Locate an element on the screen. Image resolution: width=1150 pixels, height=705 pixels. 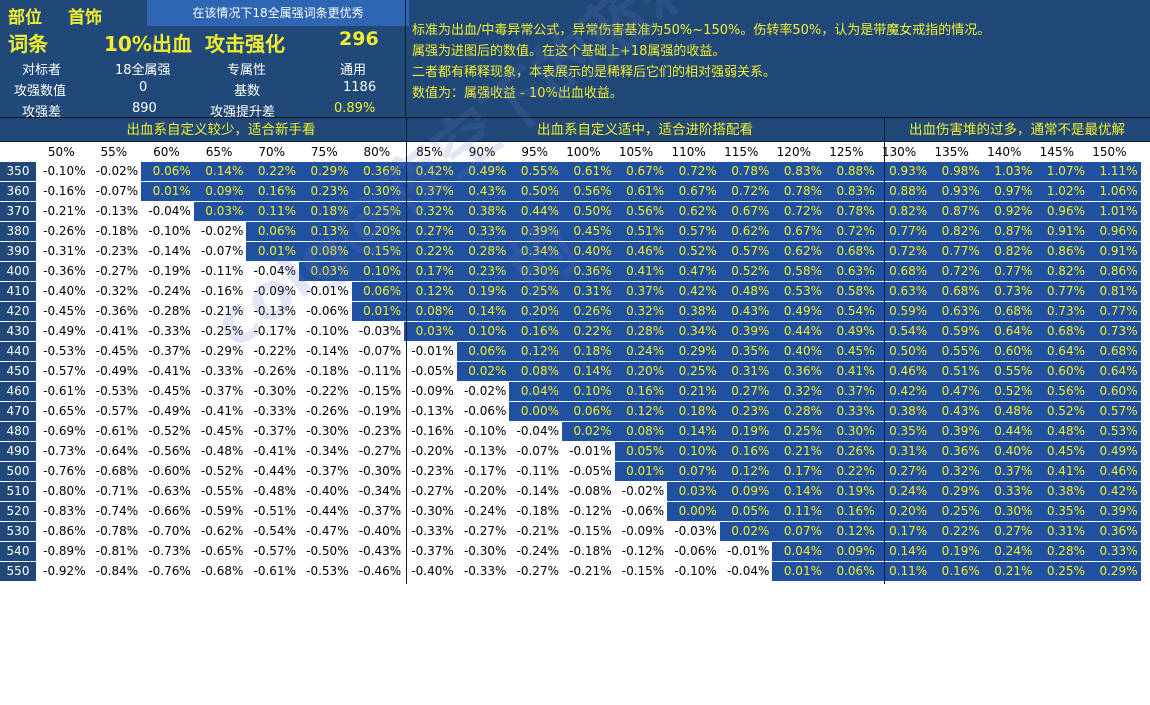
table-cell: -0.53% is located at coordinates (62, 351).